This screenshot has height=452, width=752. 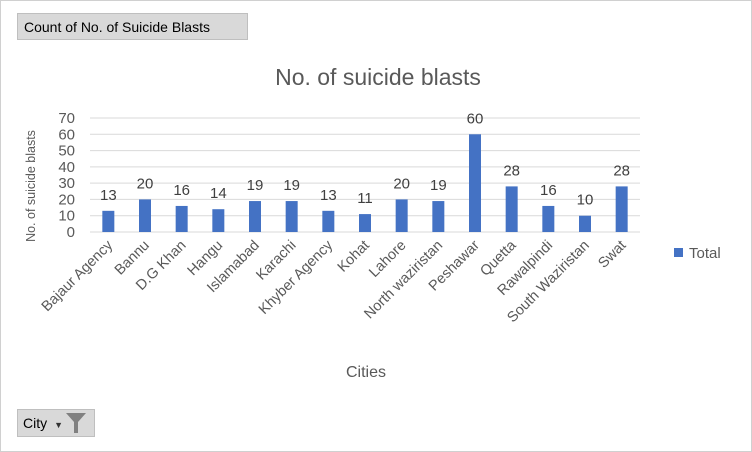 I want to click on city-field-label: City, so click(x=35, y=423).